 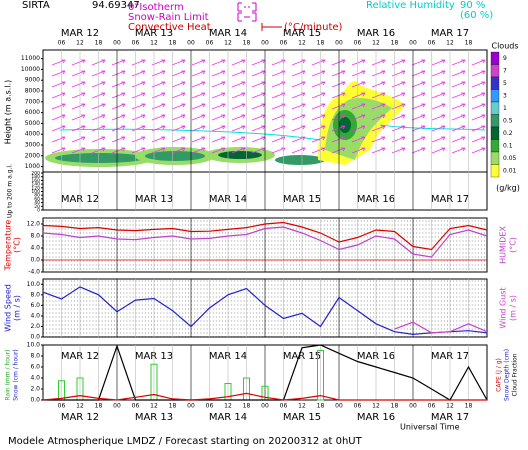 What do you see at coordinates (32, 134) in the screenshot?
I see `y-tick-label: 4000` at bounding box center [32, 134].